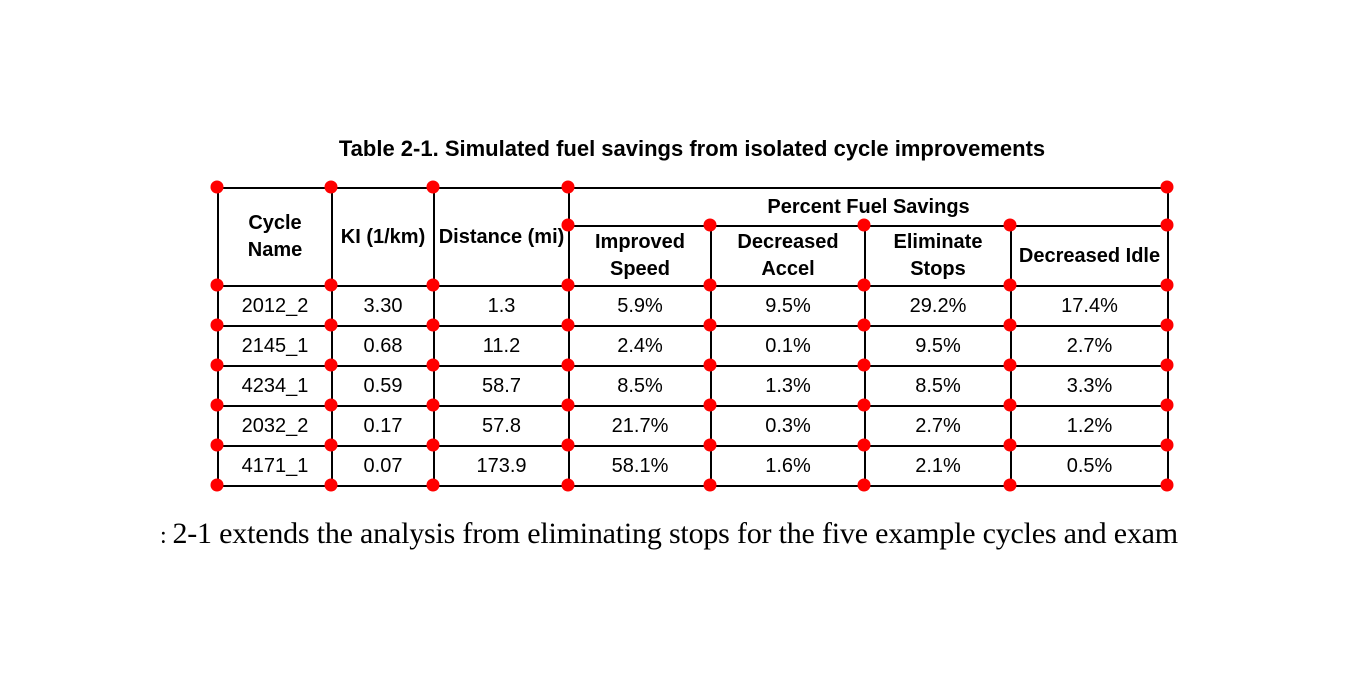  I want to click on cycle-name-cell: 4234_1, so click(275, 386).